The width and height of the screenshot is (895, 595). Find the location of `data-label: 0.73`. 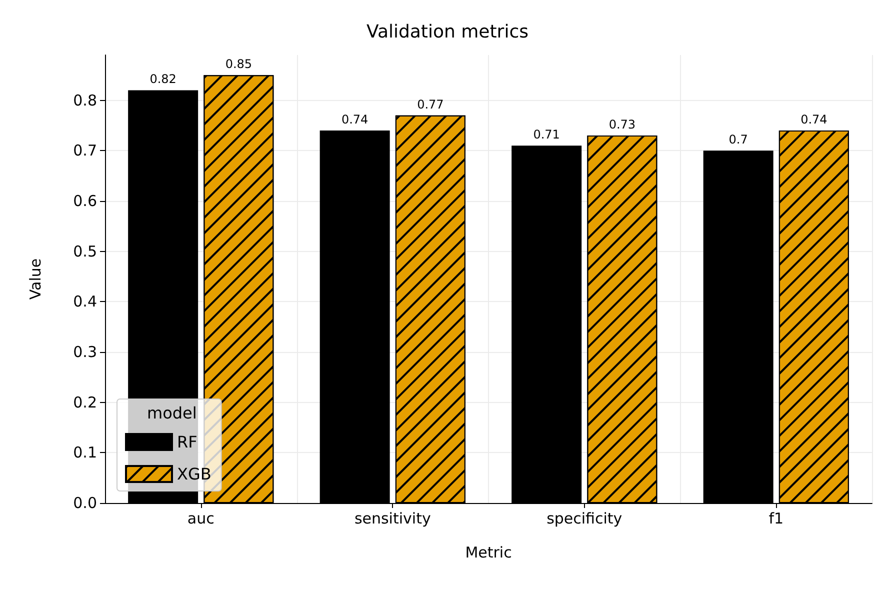

data-label: 0.73 is located at coordinates (622, 125).